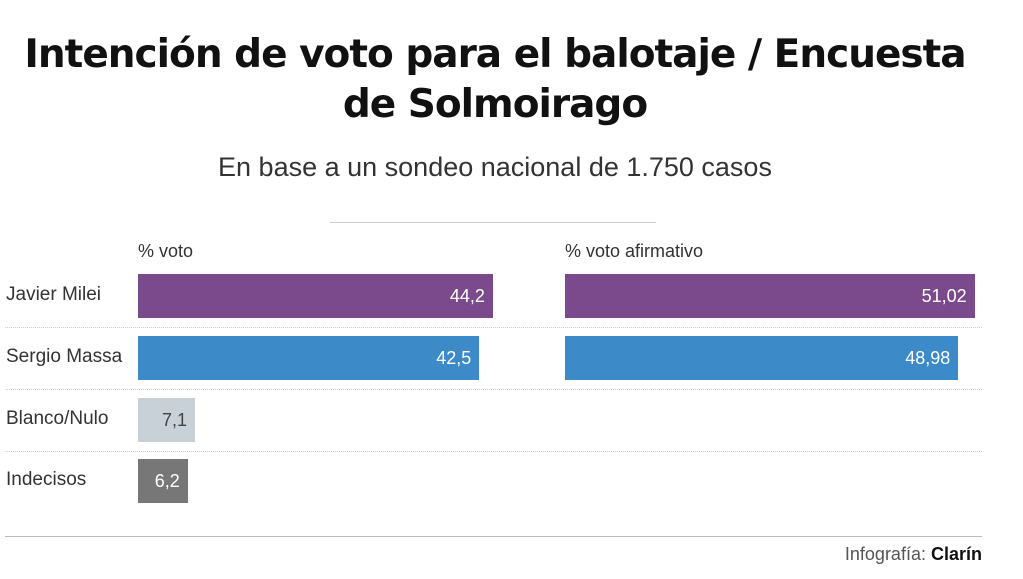  I want to click on row-label: Javier Milei, so click(54, 294).